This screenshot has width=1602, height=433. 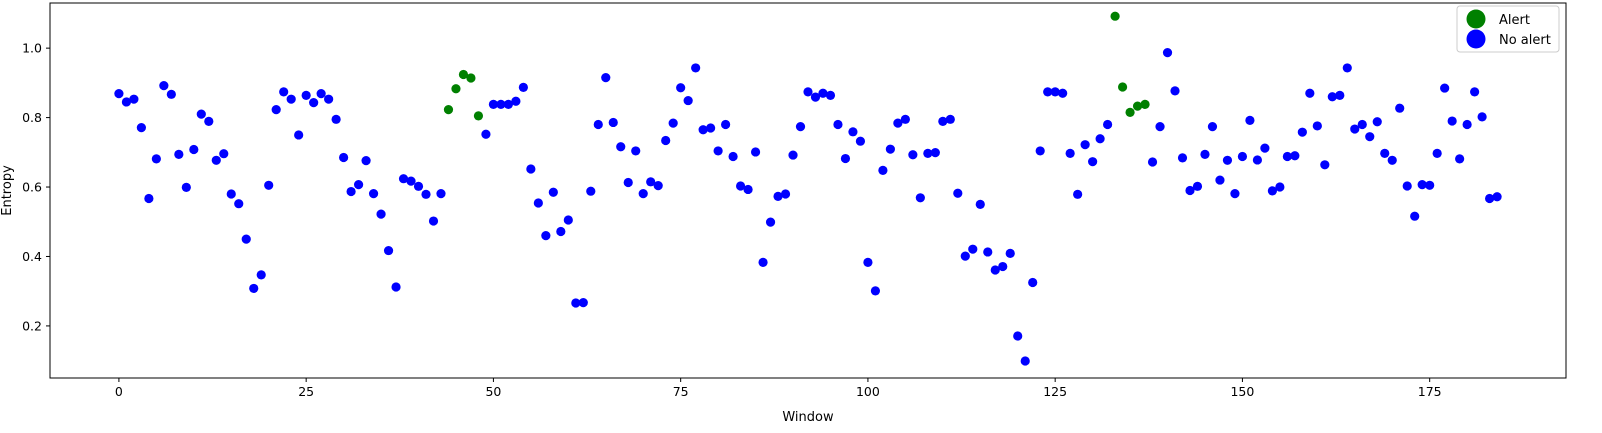 What do you see at coordinates (778, 388) in the screenshot?
I see `x-axis: 0 25 50 75 100 125 150 175` at bounding box center [778, 388].